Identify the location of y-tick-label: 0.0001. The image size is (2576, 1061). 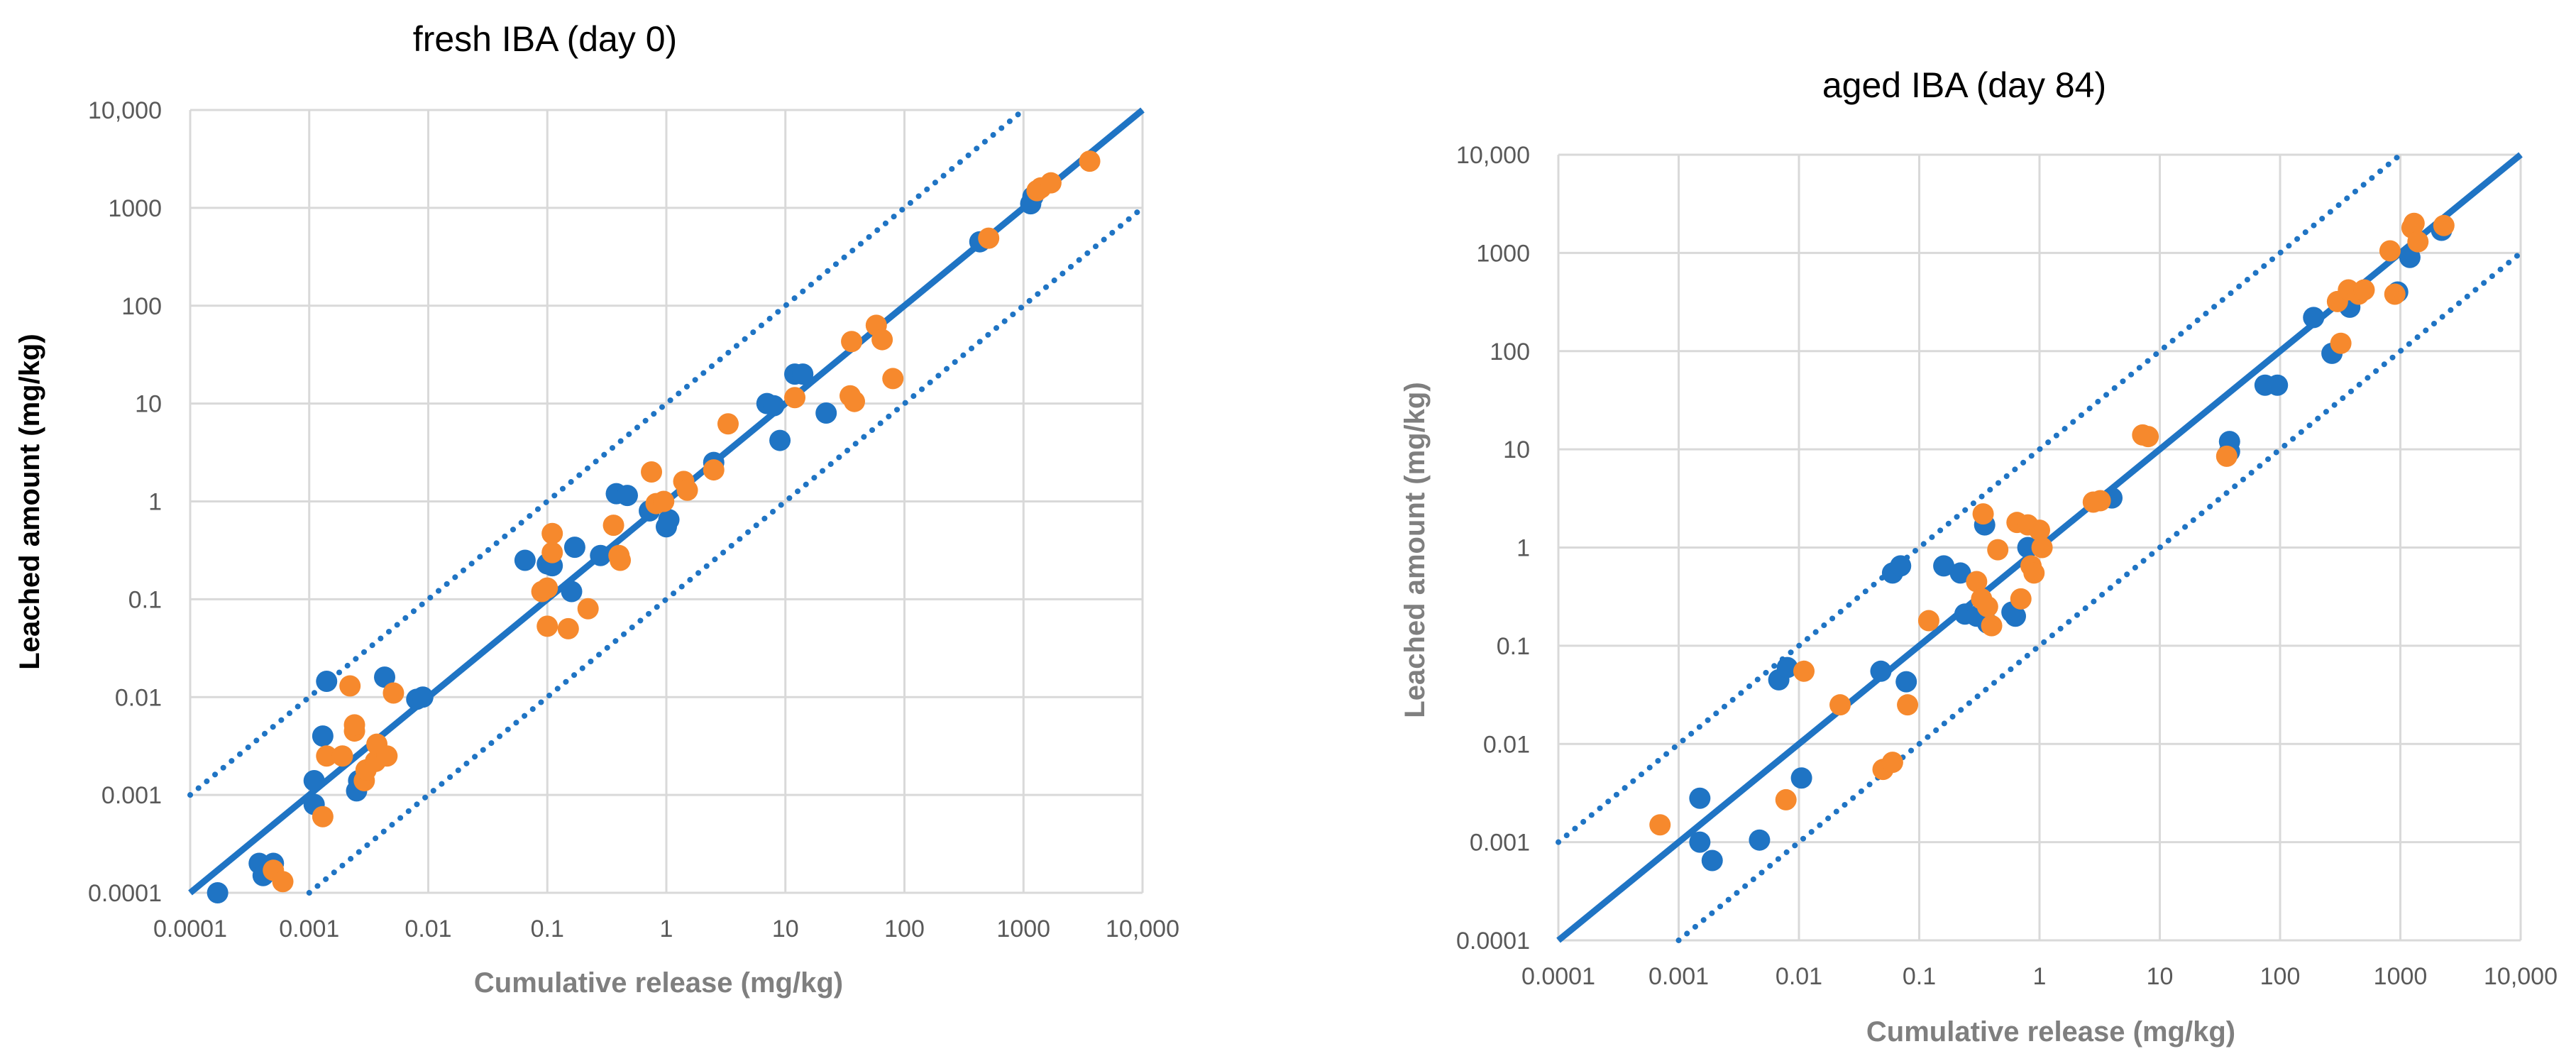
(125, 893).